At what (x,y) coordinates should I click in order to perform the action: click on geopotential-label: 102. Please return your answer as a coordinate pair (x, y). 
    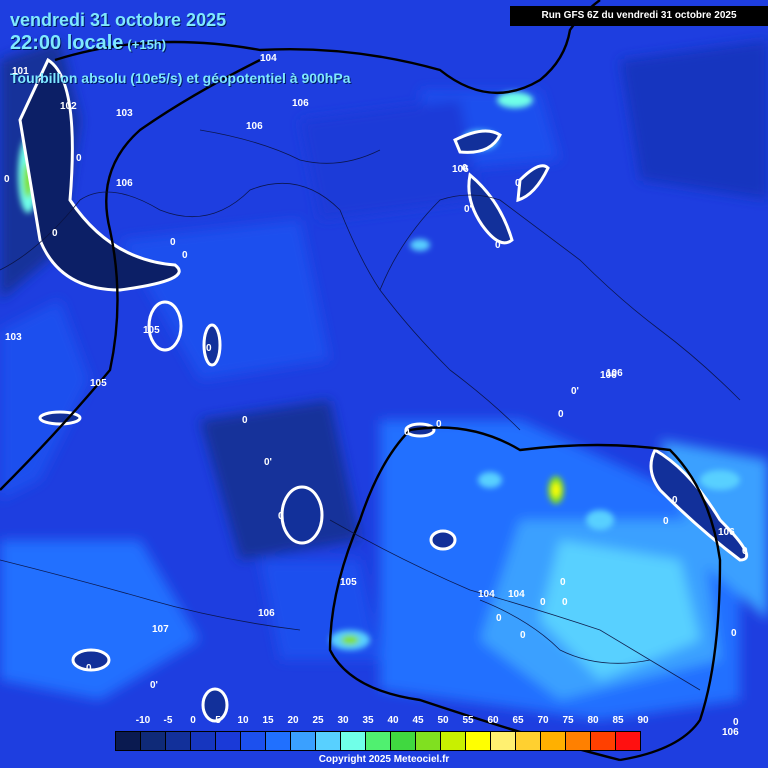
    Looking at the image, I should click on (68, 106).